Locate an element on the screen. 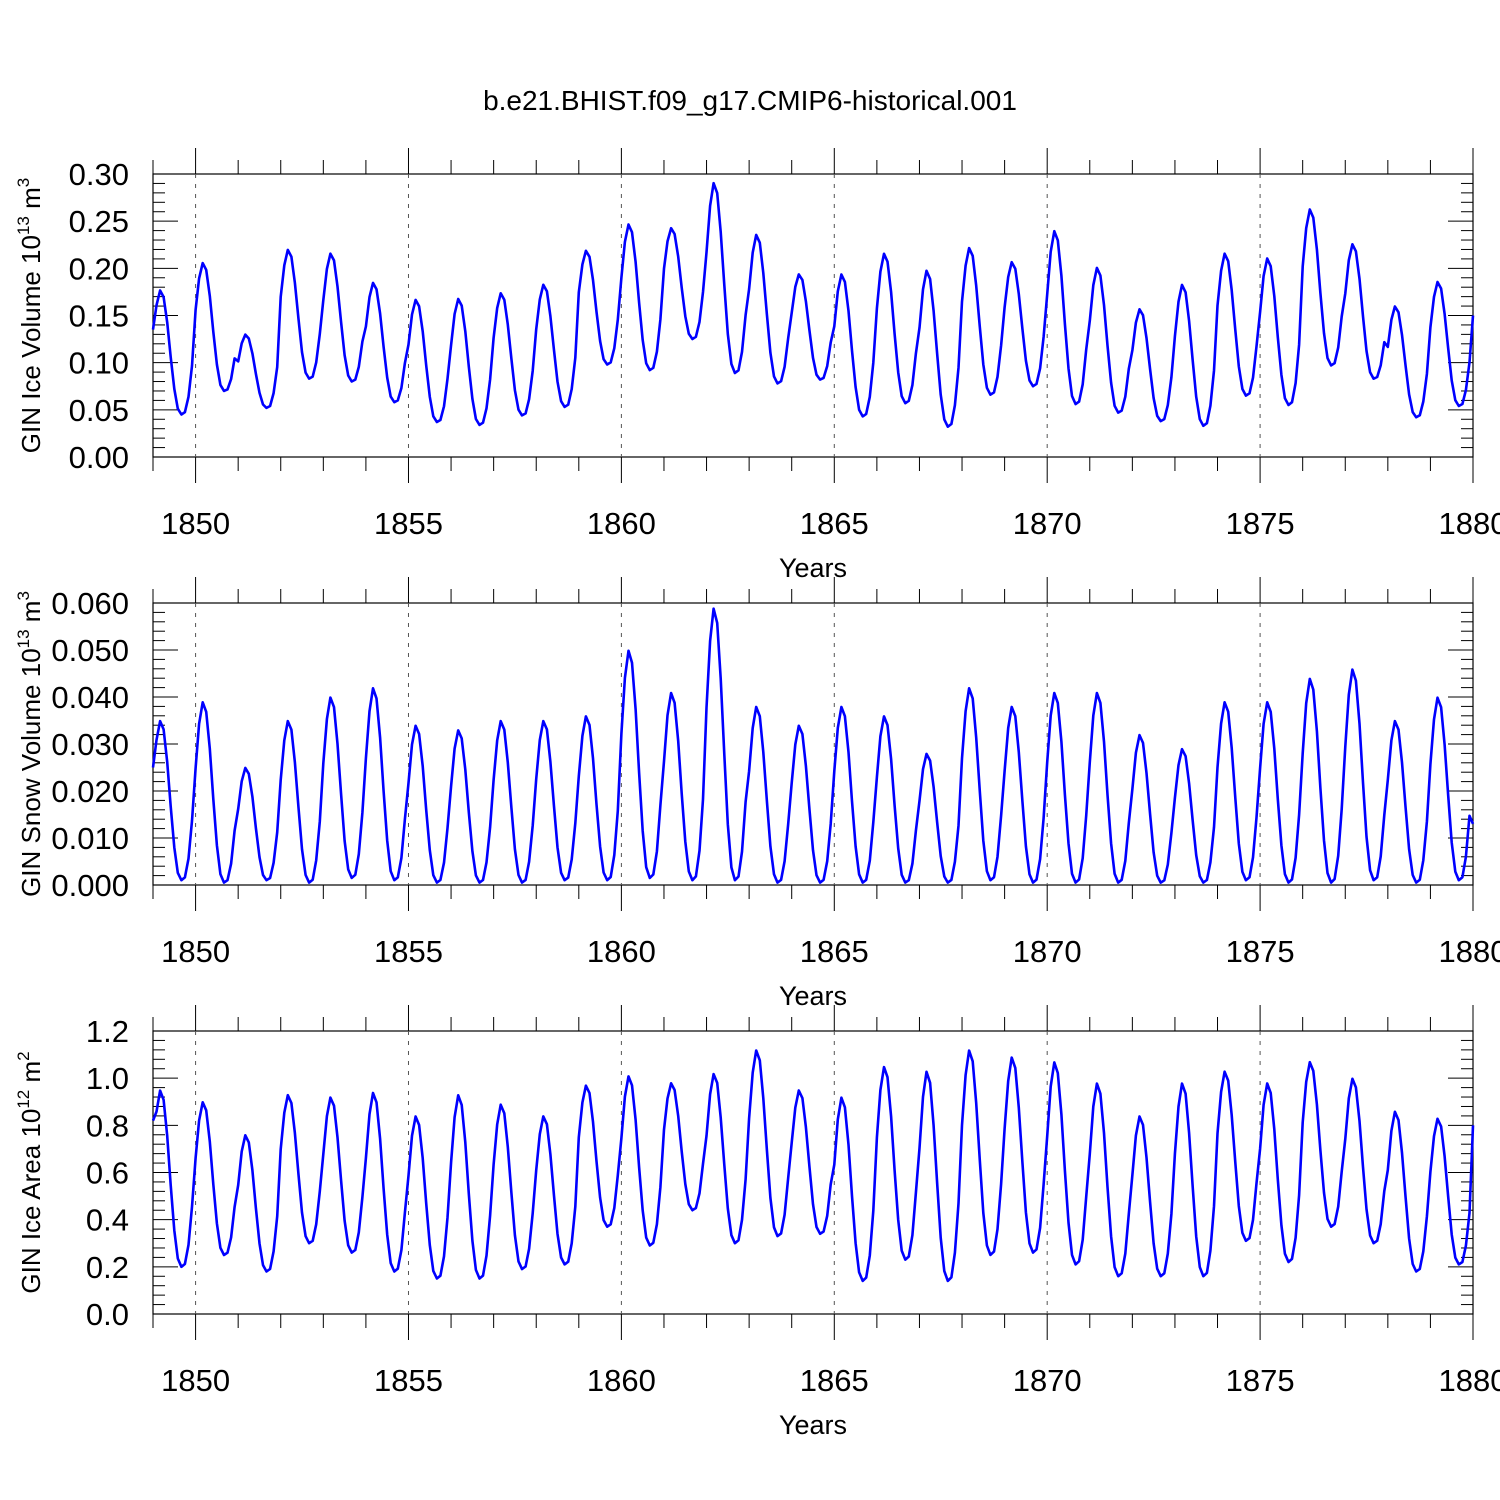 This screenshot has height=1500, width=1500. y-axis-label: GIN Ice Area 1012 m2 is located at coordinates (30, 1172).